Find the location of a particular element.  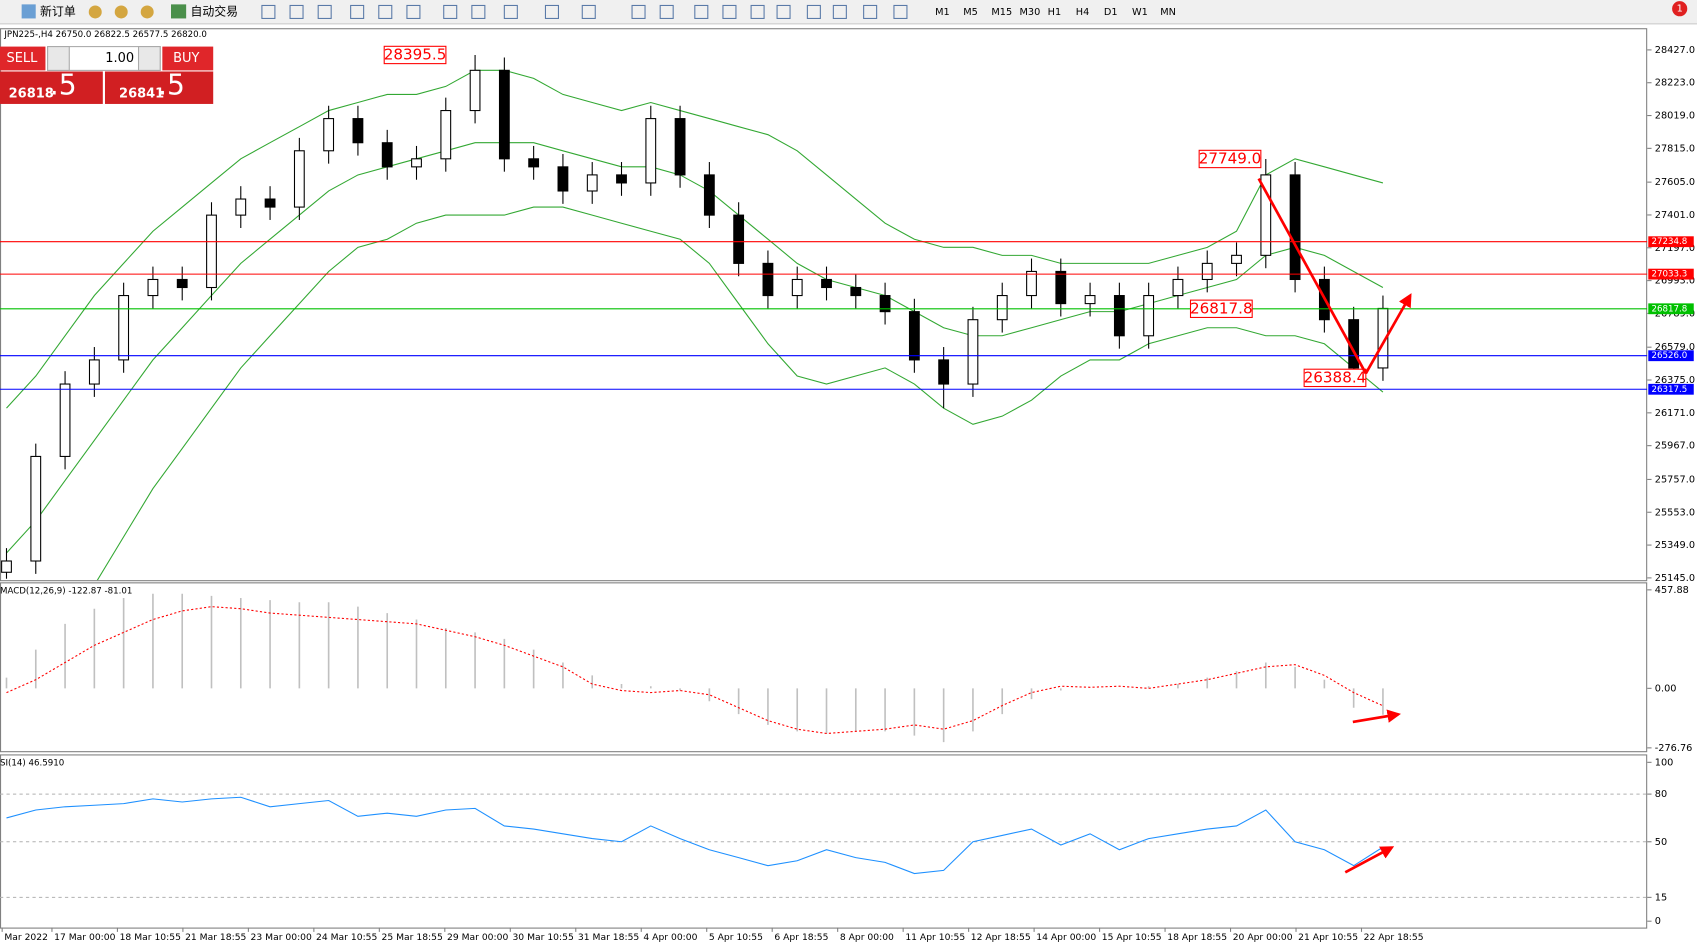

volume: 1.00 is located at coordinates (119, 58).